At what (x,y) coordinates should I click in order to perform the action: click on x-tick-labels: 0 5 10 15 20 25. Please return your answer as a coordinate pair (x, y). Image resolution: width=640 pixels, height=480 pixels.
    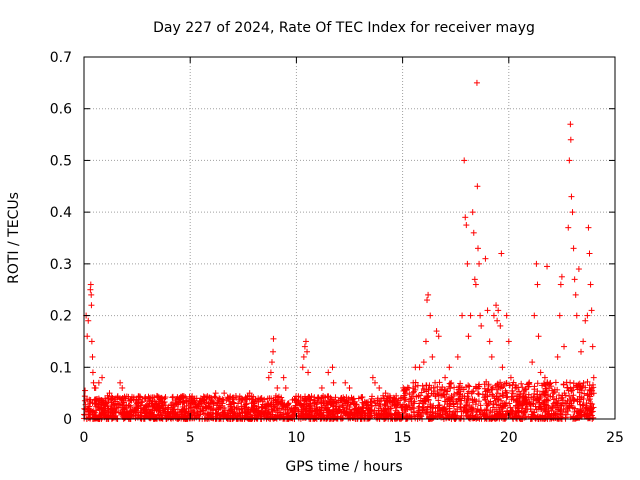
    Looking at the image, I should click on (352, 438).